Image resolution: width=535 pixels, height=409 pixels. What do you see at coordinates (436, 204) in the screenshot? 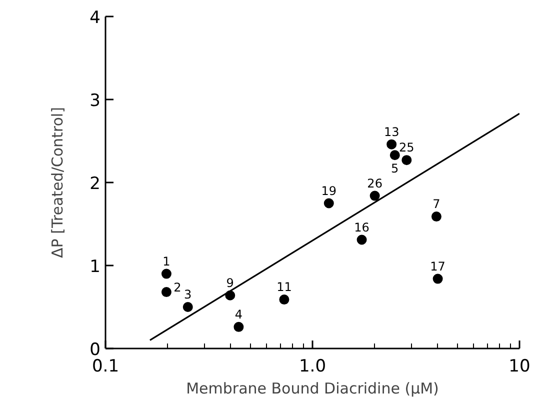
I see `annotation: 7` at bounding box center [436, 204].